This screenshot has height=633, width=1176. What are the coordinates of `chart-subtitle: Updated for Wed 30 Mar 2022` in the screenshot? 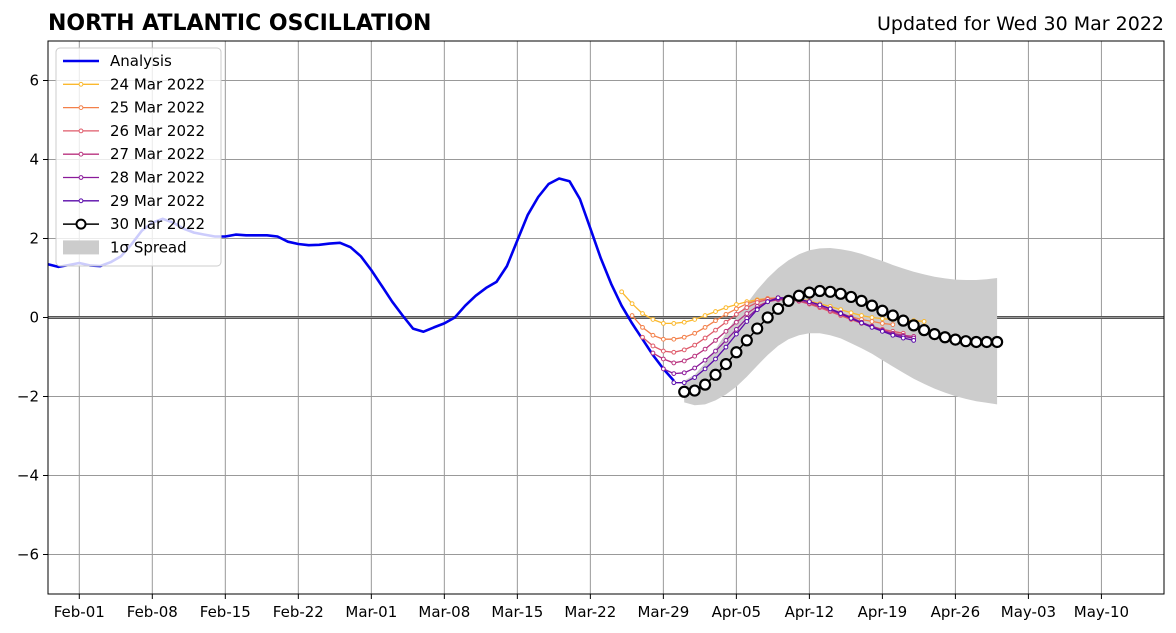 It's located at (1020, 24).